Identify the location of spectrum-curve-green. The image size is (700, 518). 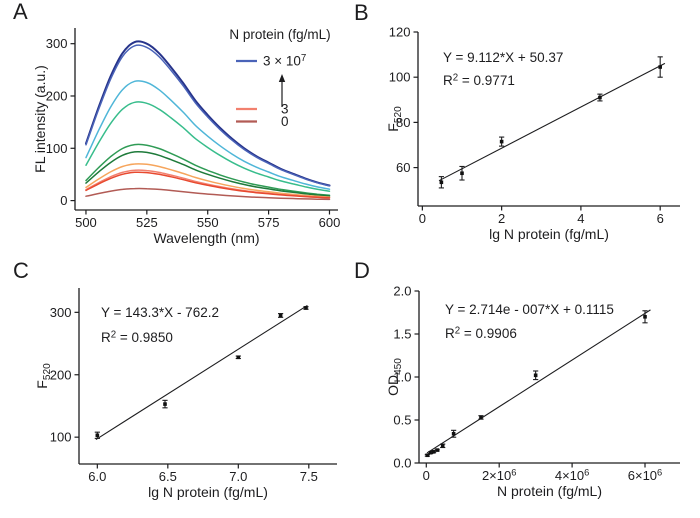
(208, 170).